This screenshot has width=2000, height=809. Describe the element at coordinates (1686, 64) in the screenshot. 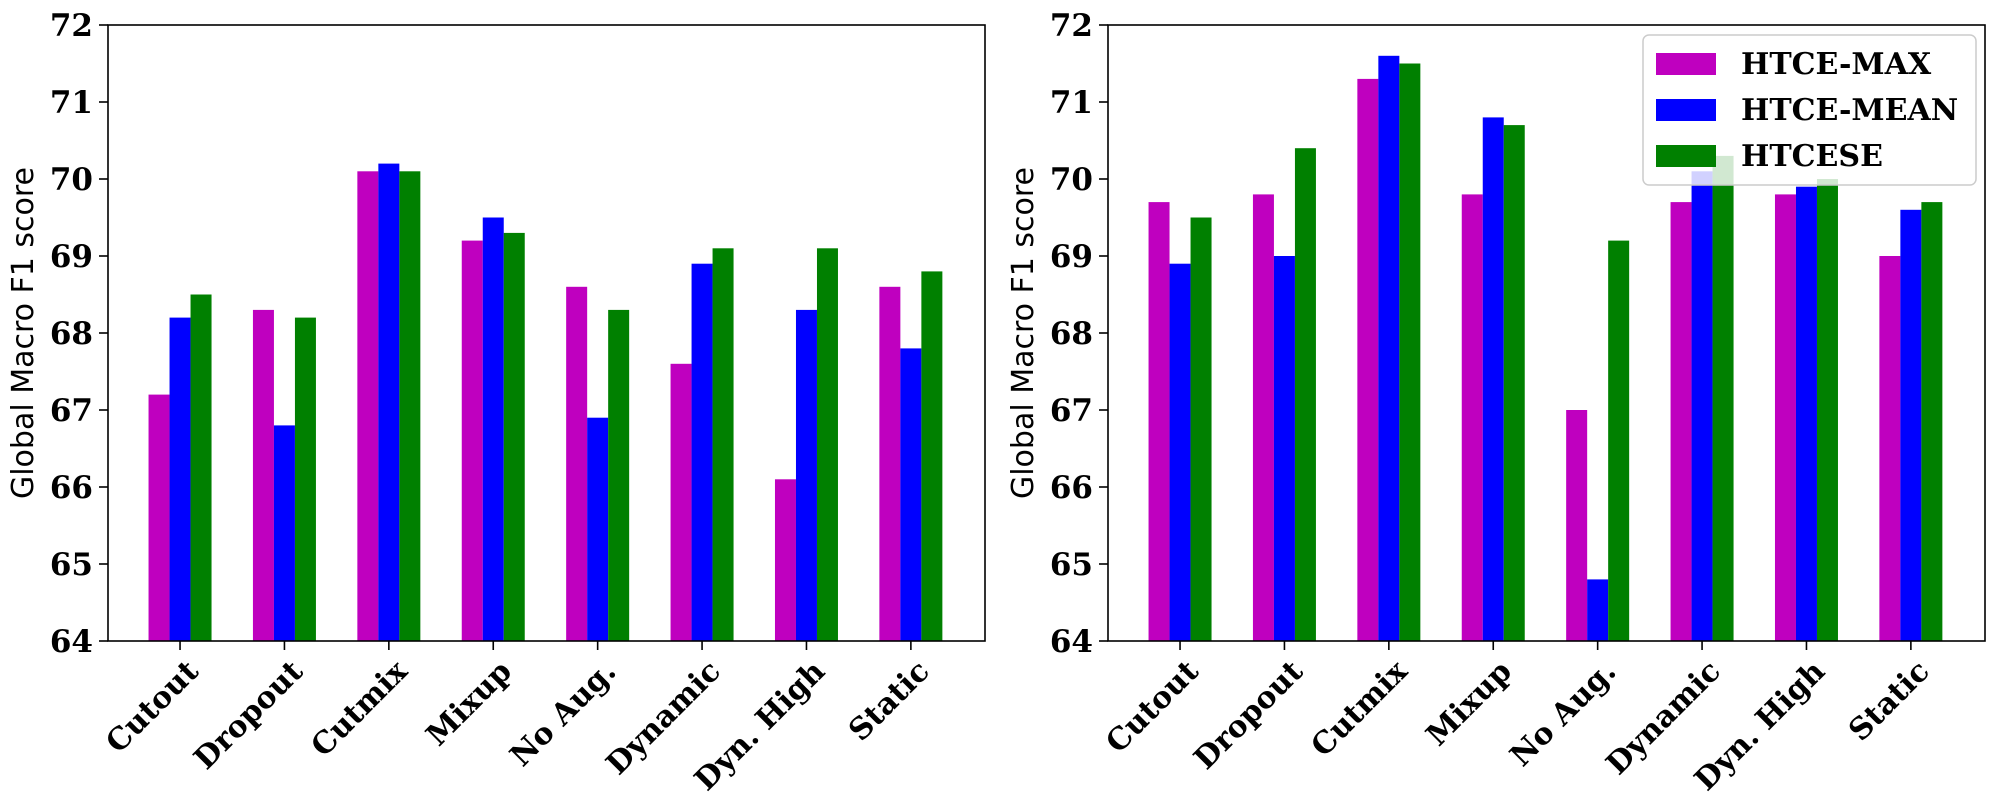

I see `legend-swatch-htce-max` at that location.